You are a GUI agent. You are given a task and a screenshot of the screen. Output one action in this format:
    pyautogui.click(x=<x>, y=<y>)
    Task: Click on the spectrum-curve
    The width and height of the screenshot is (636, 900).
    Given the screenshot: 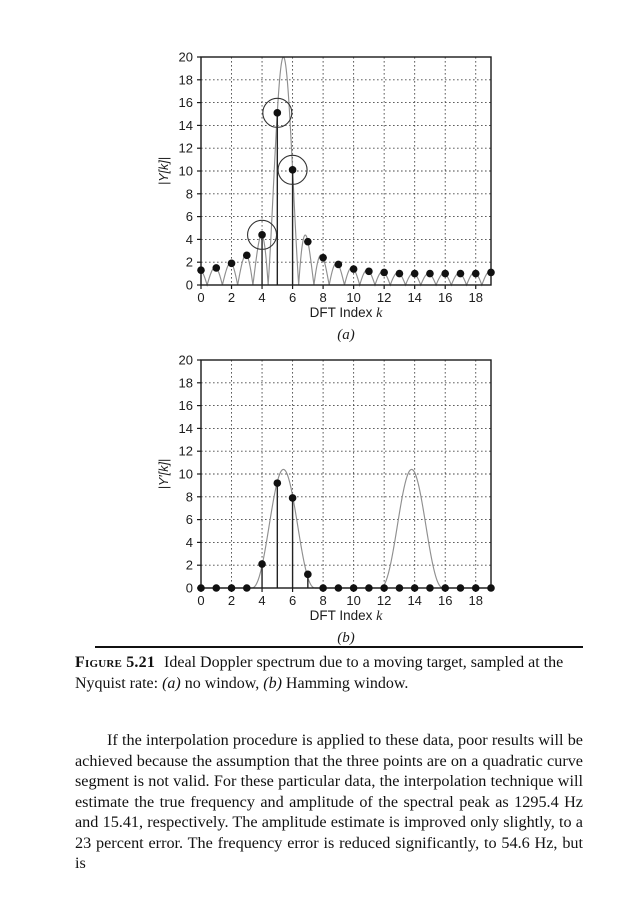 What is the action you would take?
    pyautogui.click(x=346, y=528)
    